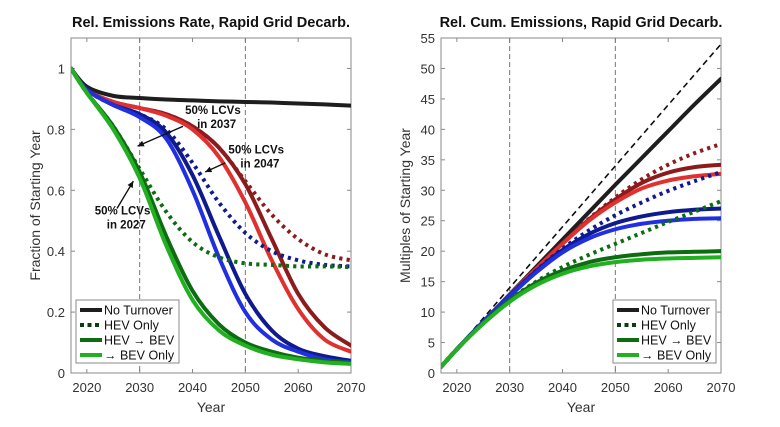 This screenshot has width=780, height=427. Describe the element at coordinates (428, 282) in the screenshot. I see `y-tick-label: 15` at that location.